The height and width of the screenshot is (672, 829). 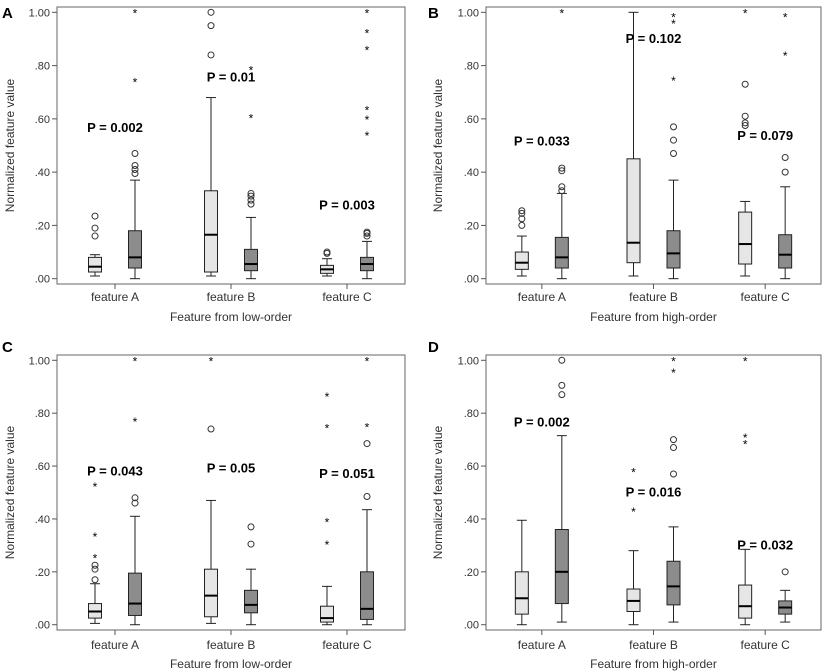 What do you see at coordinates (115, 645) in the screenshot?
I see `x-tick-label: feature A` at bounding box center [115, 645].